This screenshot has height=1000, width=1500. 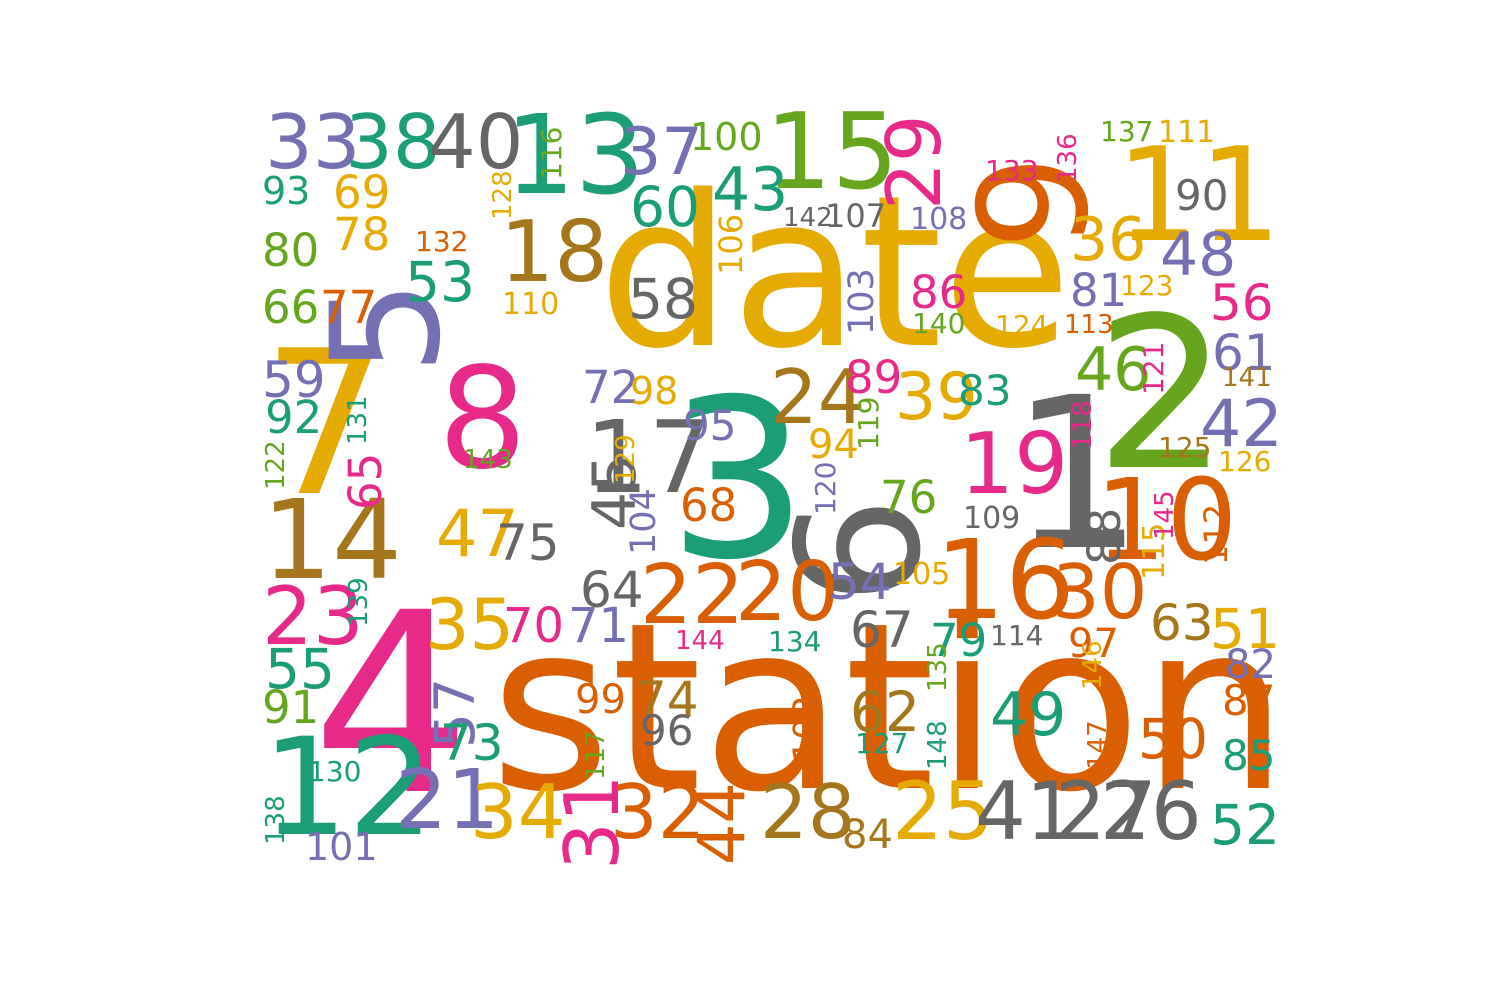 What do you see at coordinates (1108, 240) in the screenshot?
I see `cloud-word: 36` at bounding box center [1108, 240].